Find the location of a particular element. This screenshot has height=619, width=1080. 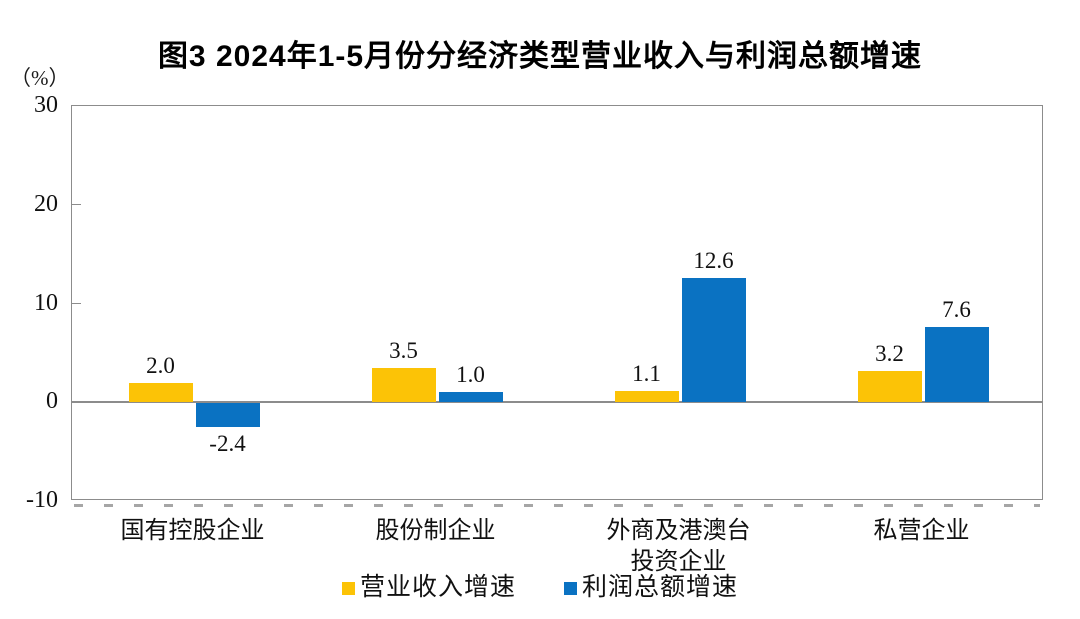

y-axis-unit-label: （%） is located at coordinates (40, 78).